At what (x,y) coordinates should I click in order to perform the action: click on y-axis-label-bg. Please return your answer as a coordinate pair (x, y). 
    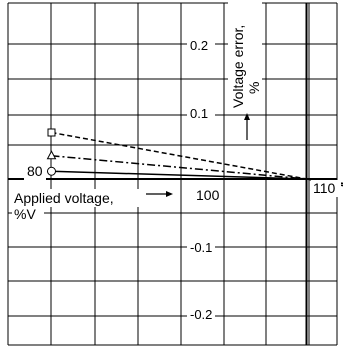
    Looking at the image, I should click on (245, 56).